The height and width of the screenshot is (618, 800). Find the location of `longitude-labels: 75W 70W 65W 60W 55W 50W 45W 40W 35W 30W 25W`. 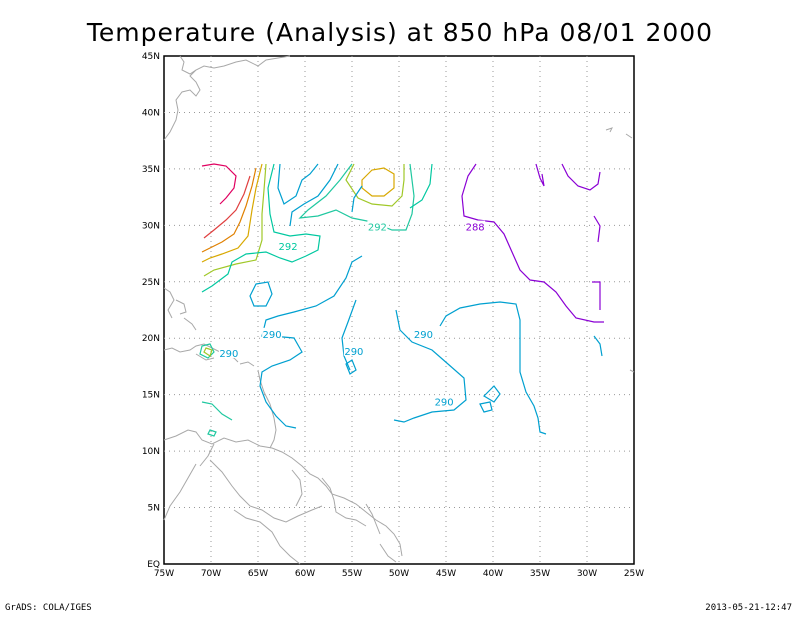

longitude-labels: 75W 70W 65W 60W 55W 50W 45W 40W 35W 30W 25W is located at coordinates (399, 574).